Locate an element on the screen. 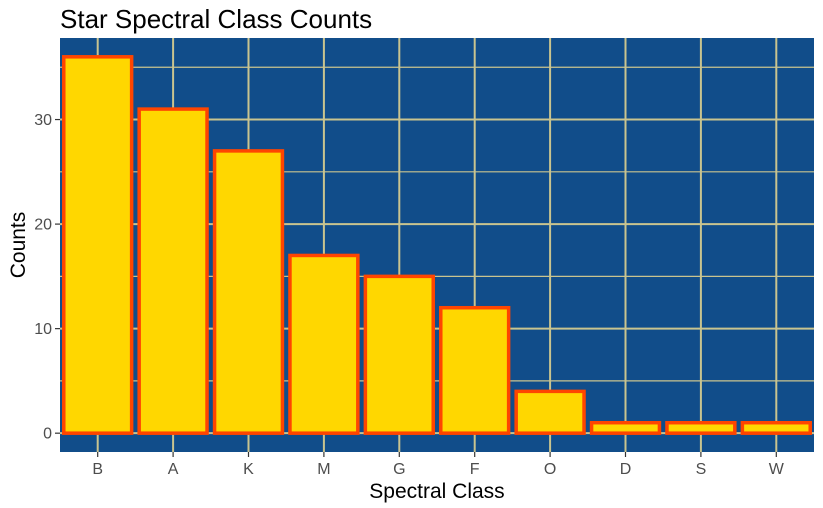  y-tick-label: 0 is located at coordinates (47, 434).